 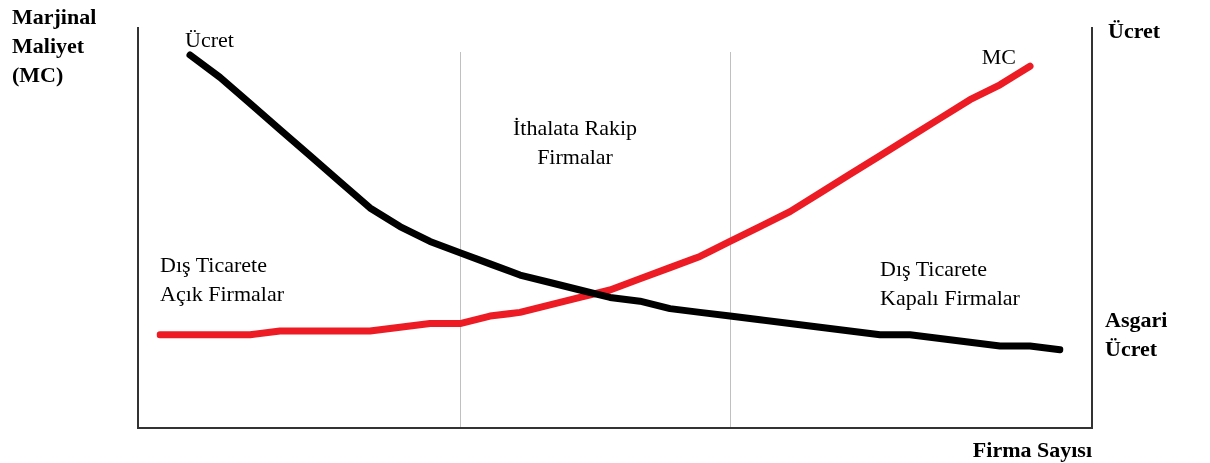 I want to click on annotation: İthalata Rakip Firmalar, so click(x=575, y=142).